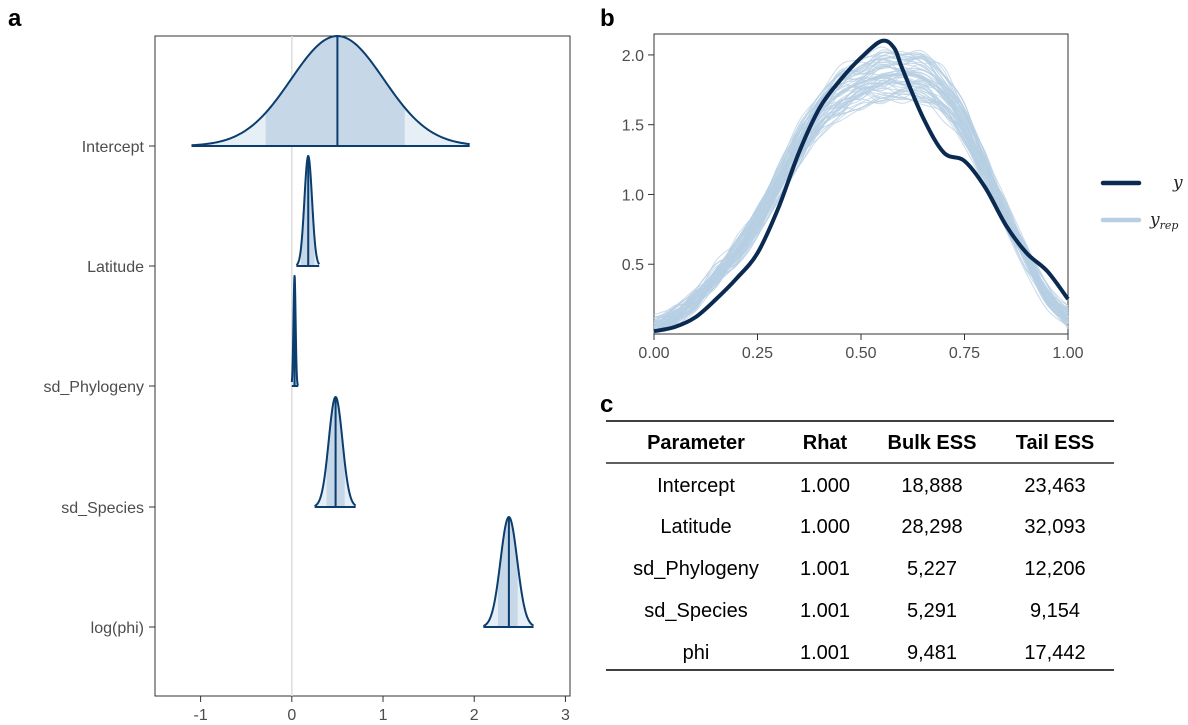  I want to click on y-series-line, so click(861, 186).